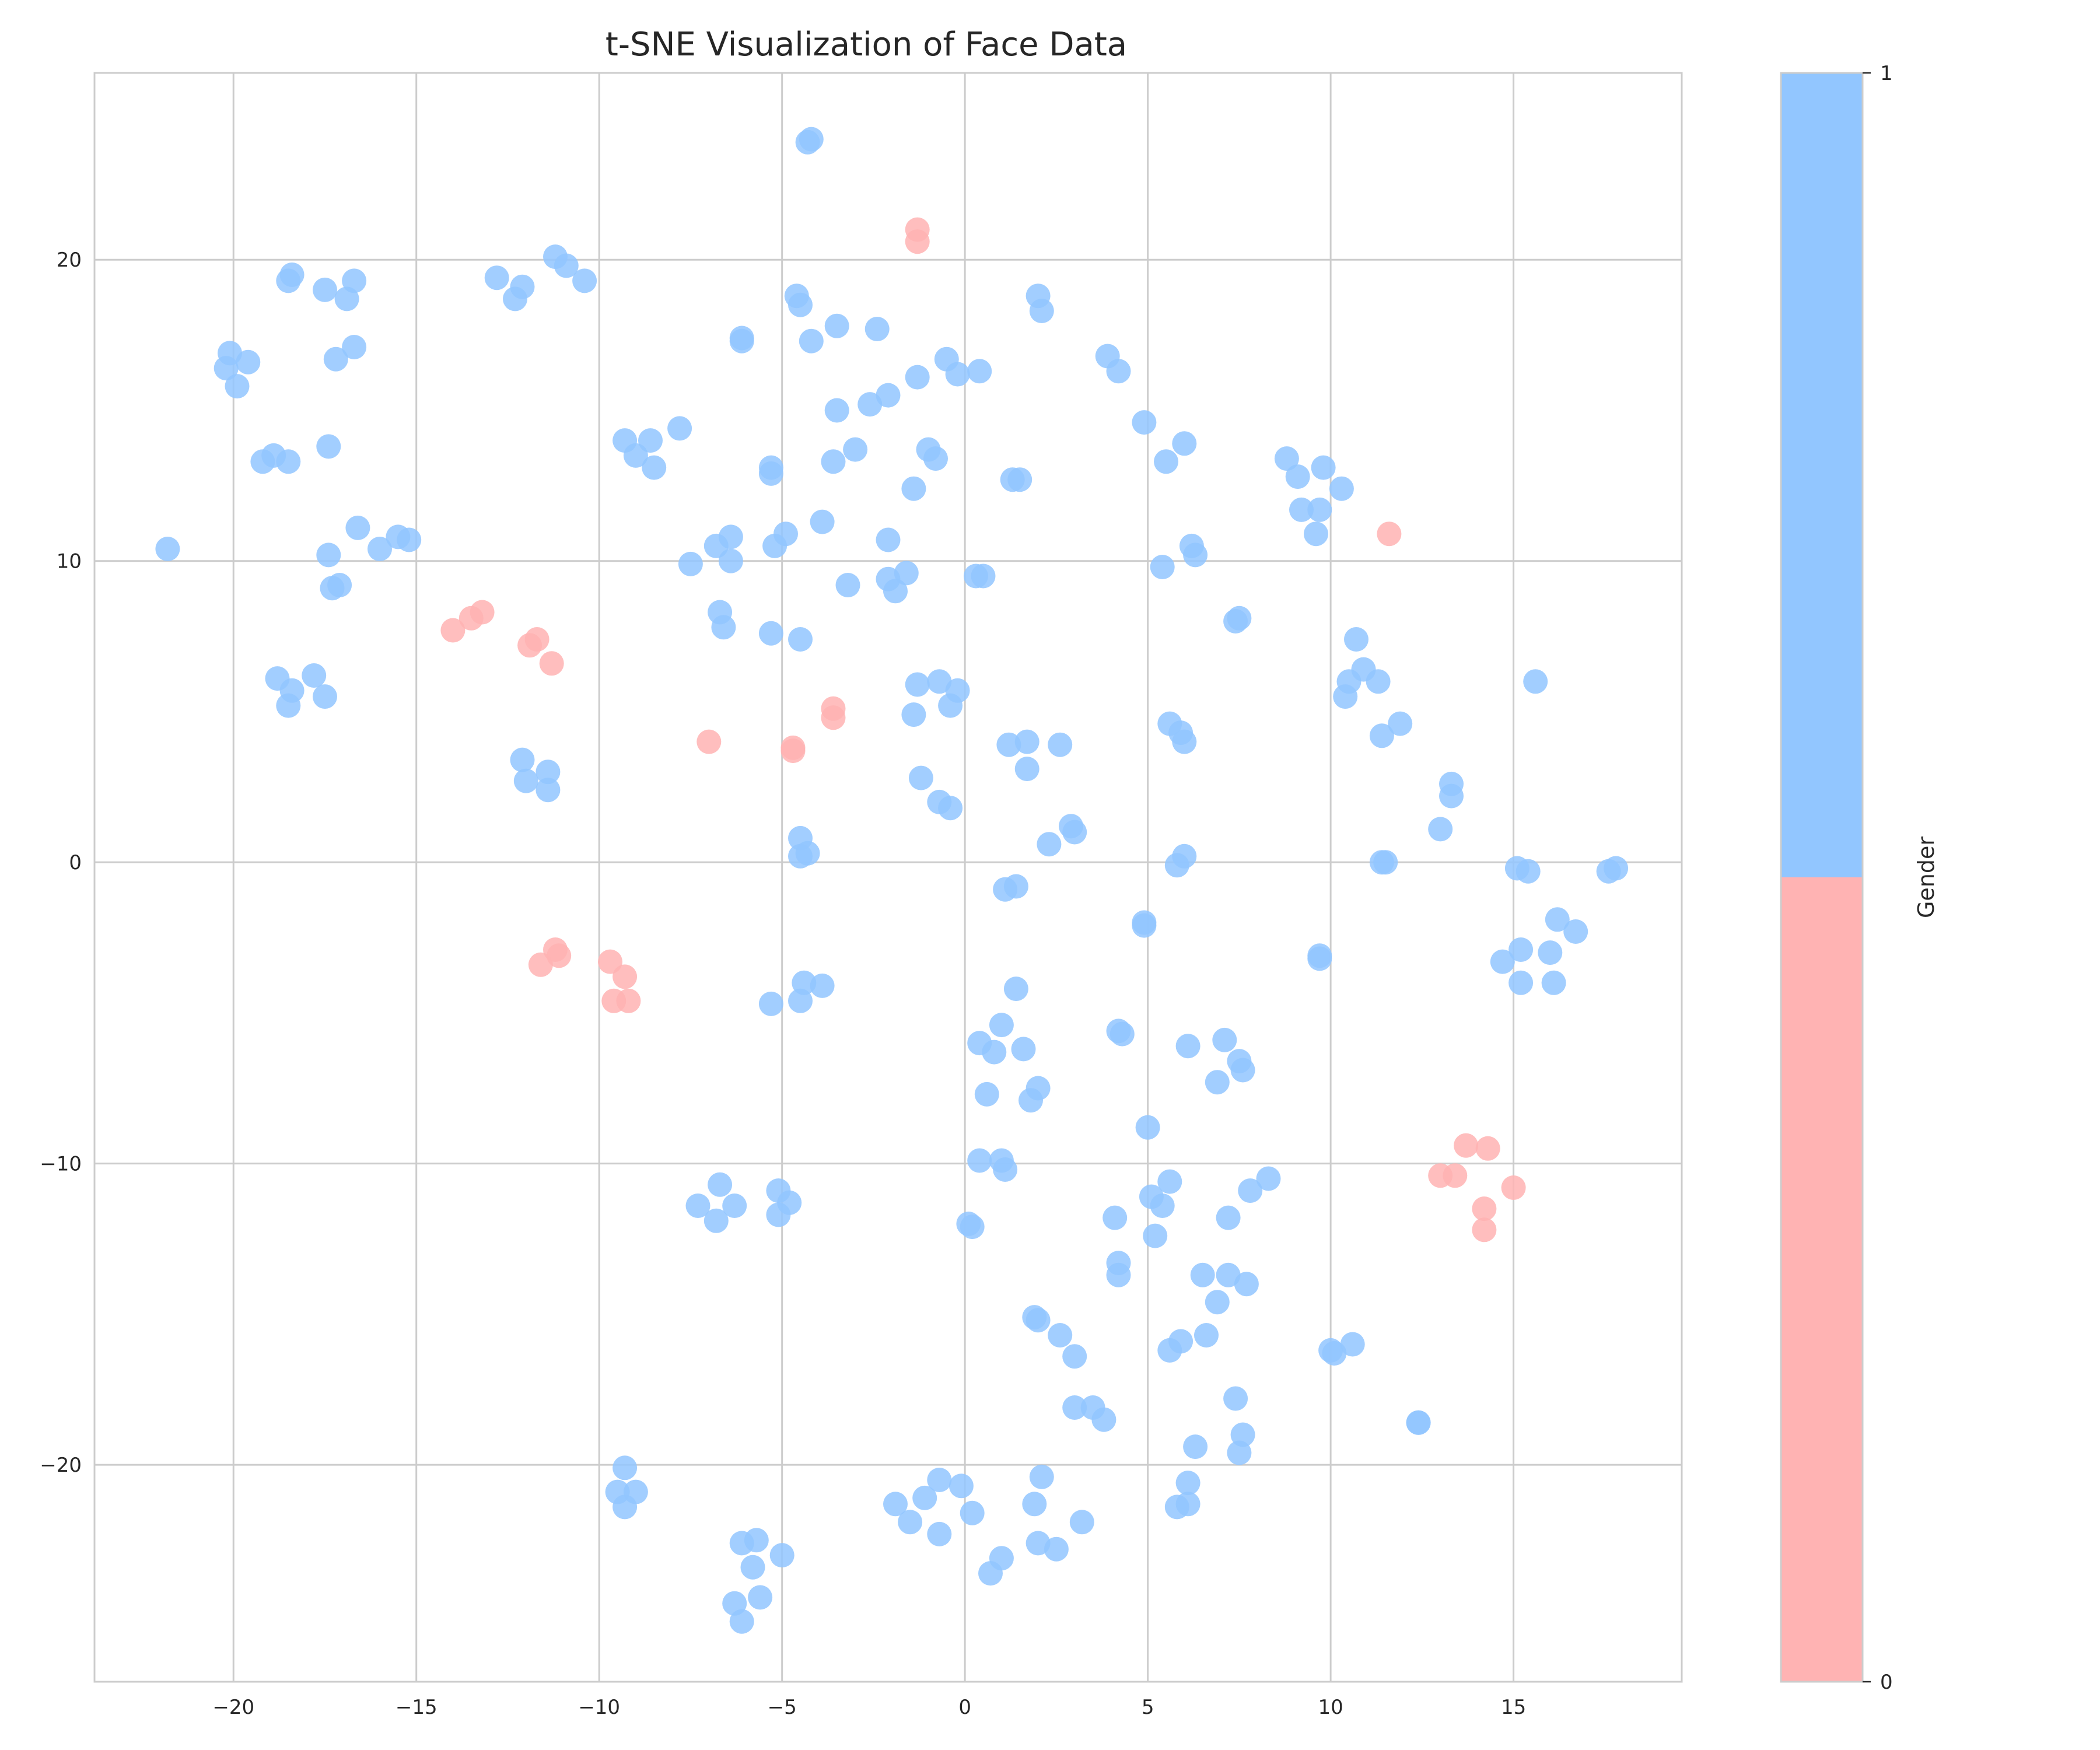  Describe the element at coordinates (782, 1707) in the screenshot. I see `x-tick-label: −5` at that location.